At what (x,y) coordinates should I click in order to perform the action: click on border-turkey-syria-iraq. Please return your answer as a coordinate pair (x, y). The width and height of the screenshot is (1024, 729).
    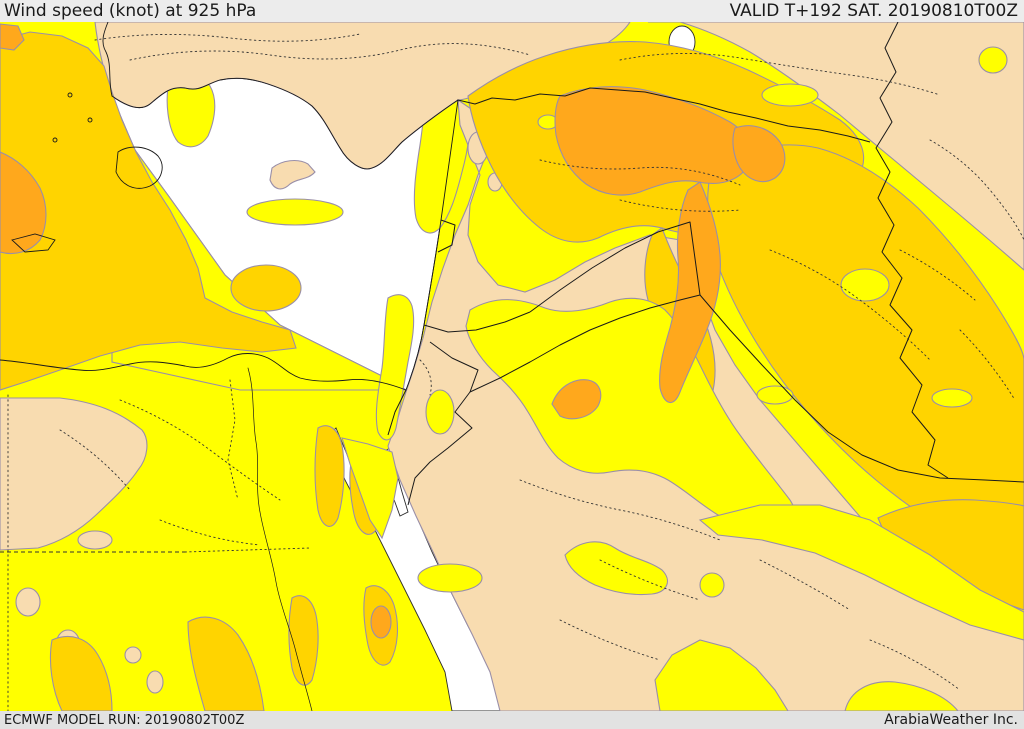
    Looking at the image, I should click on (664, 115).